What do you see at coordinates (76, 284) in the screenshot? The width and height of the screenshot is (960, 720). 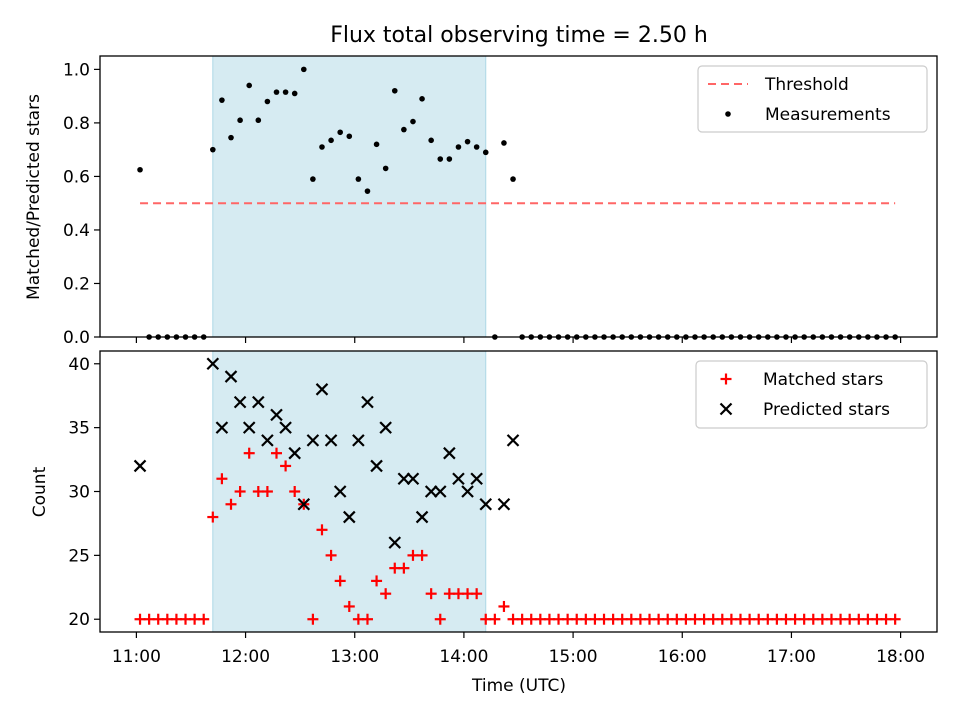 I see `top-y-tick-label: 0.2` at bounding box center [76, 284].